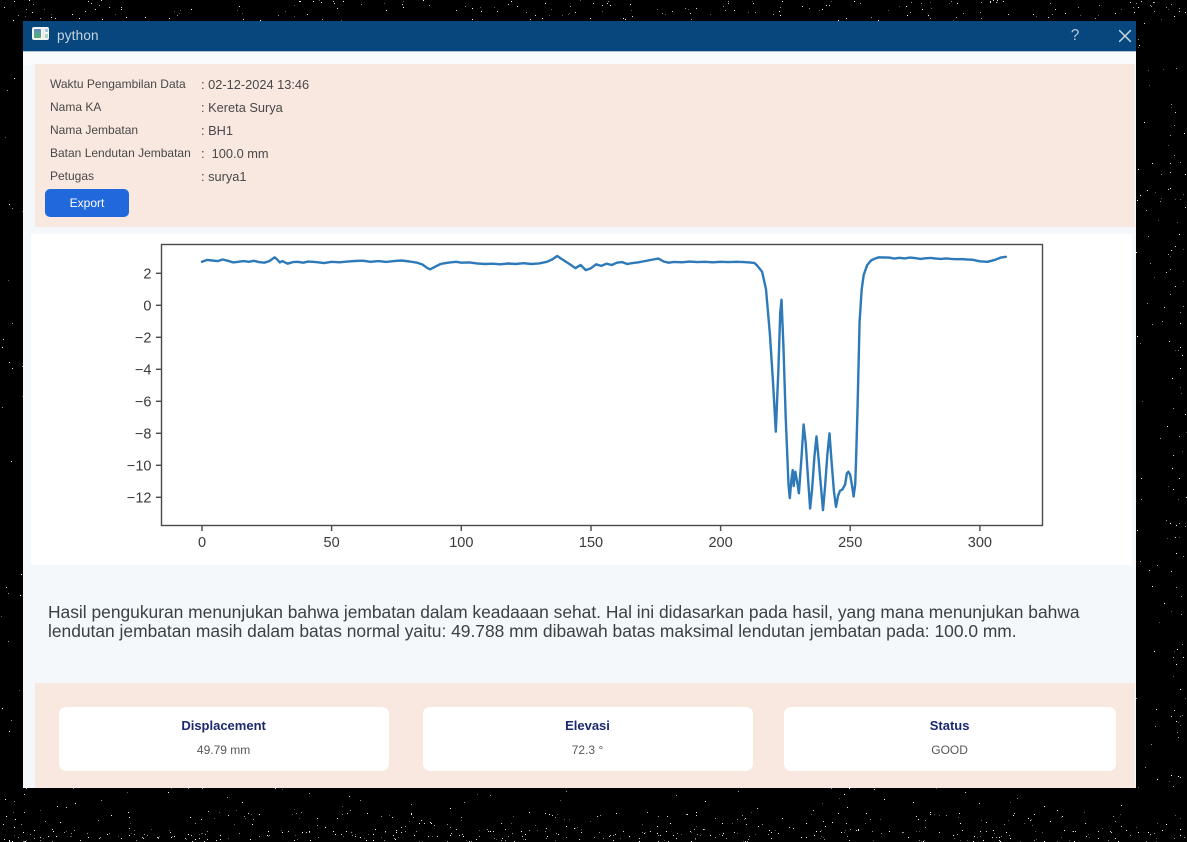  Describe the element at coordinates (980, 543) in the screenshot. I see `svg-text: 300` at that location.